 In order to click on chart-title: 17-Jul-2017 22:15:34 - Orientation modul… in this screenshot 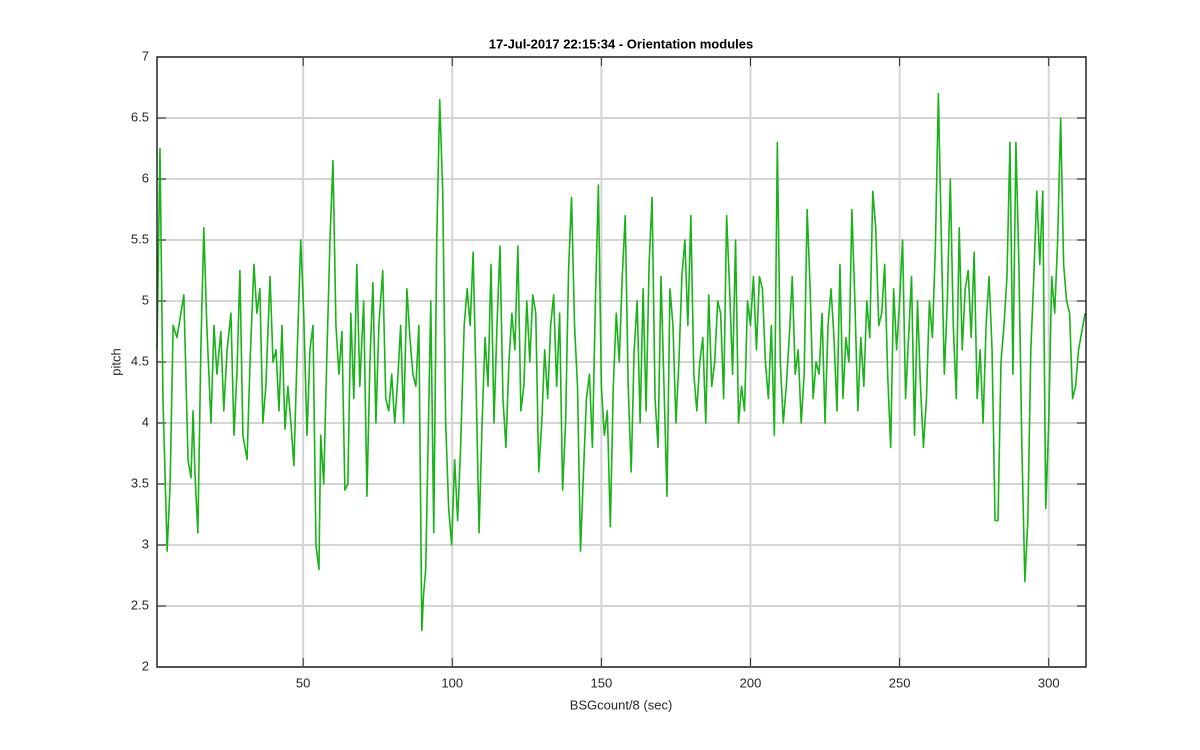, I will do `click(621, 43)`.